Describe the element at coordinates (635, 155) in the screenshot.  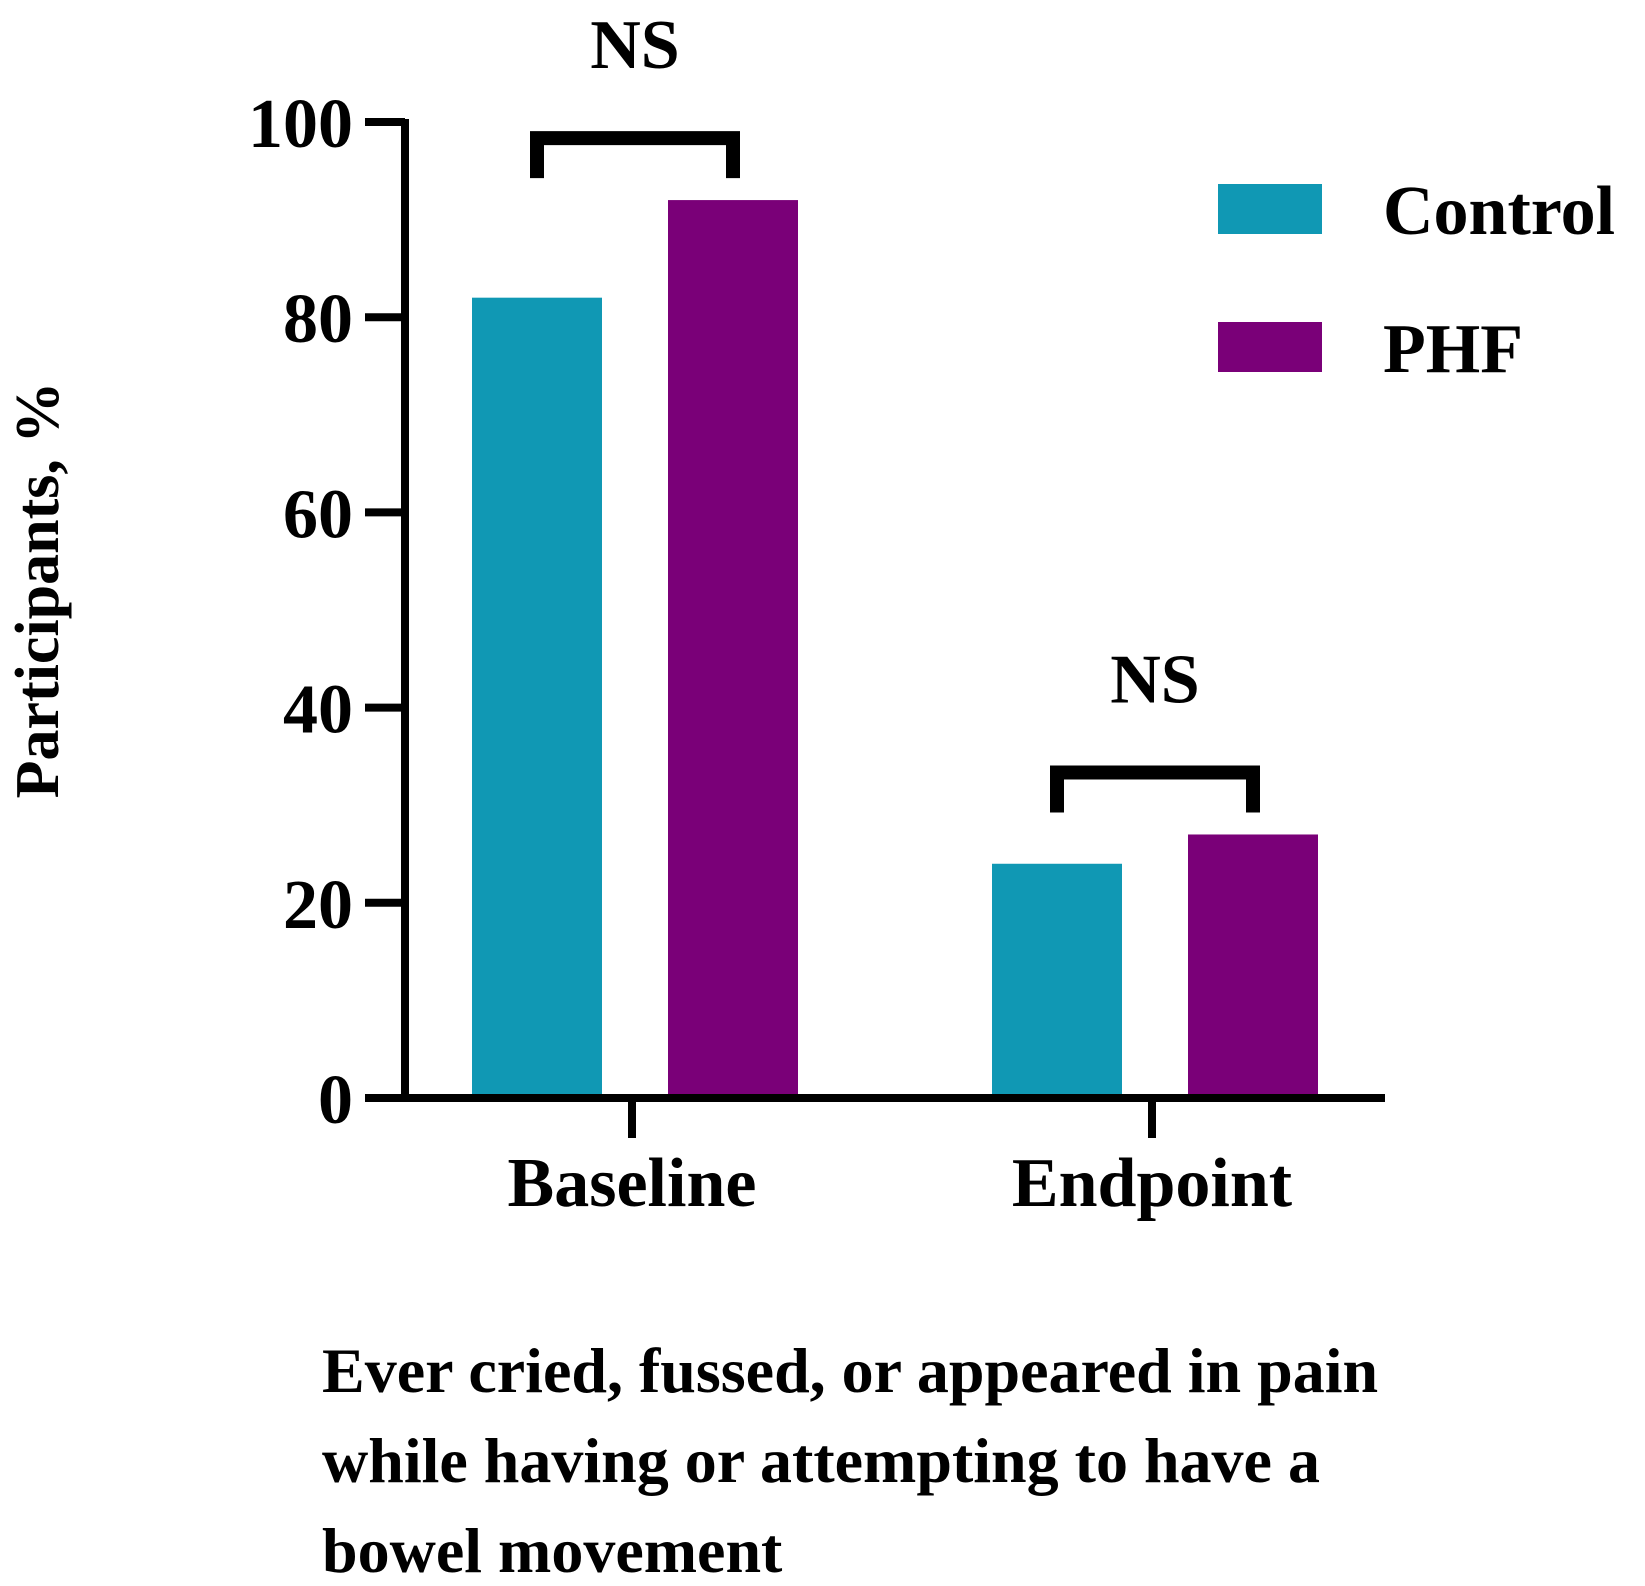
I see `significance-bracket-baseline` at that location.